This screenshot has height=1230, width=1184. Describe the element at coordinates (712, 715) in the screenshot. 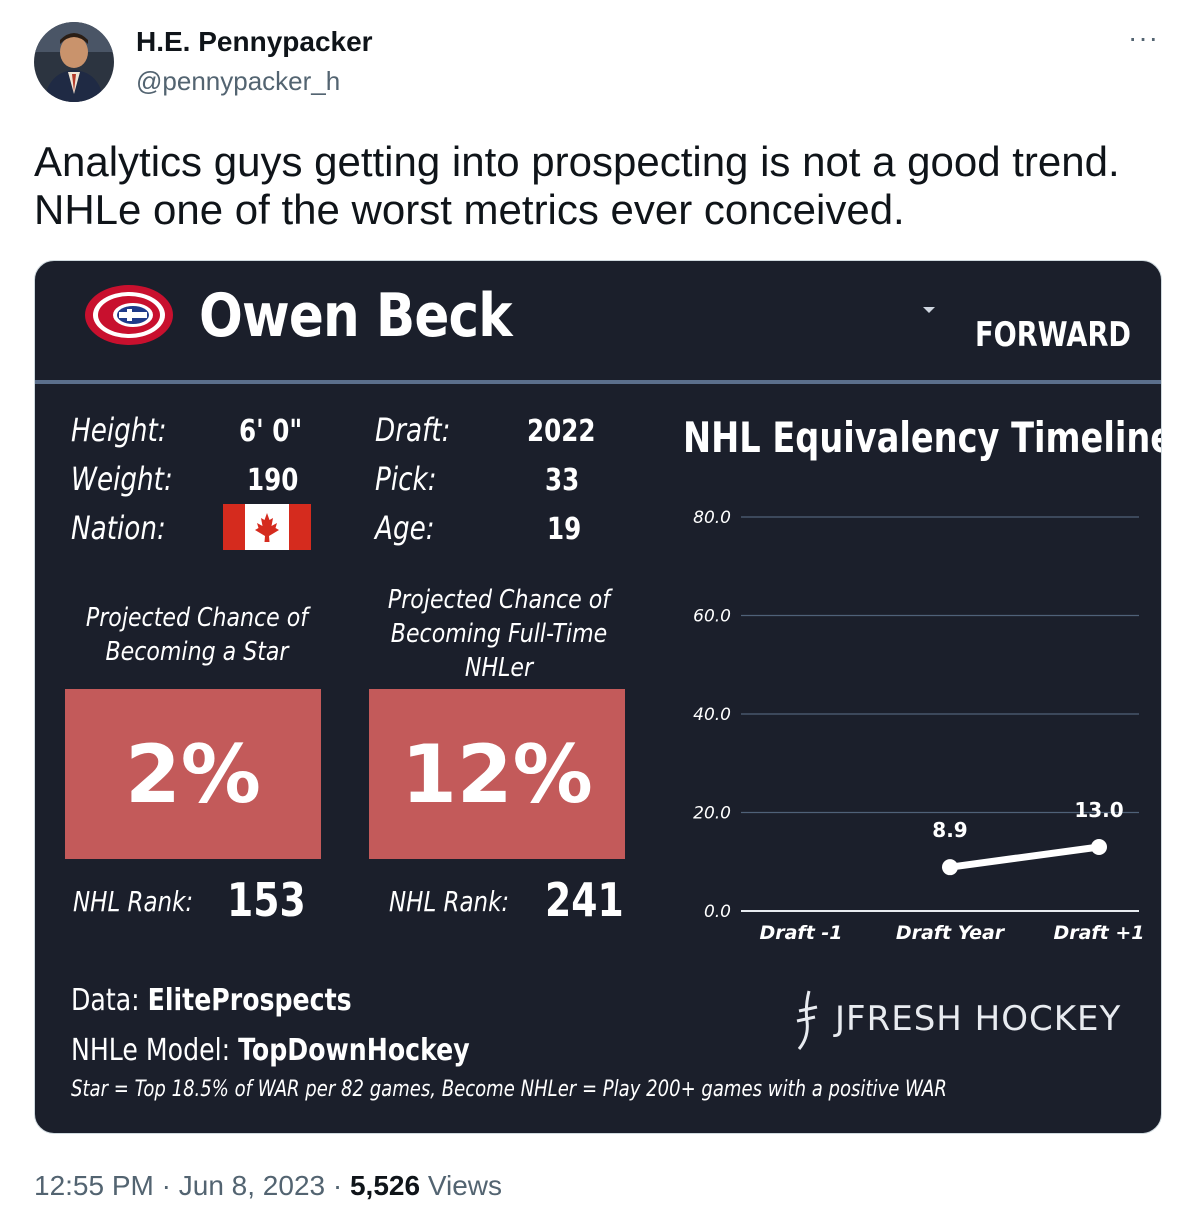

I see `y-tick-label: 40.0` at that location.